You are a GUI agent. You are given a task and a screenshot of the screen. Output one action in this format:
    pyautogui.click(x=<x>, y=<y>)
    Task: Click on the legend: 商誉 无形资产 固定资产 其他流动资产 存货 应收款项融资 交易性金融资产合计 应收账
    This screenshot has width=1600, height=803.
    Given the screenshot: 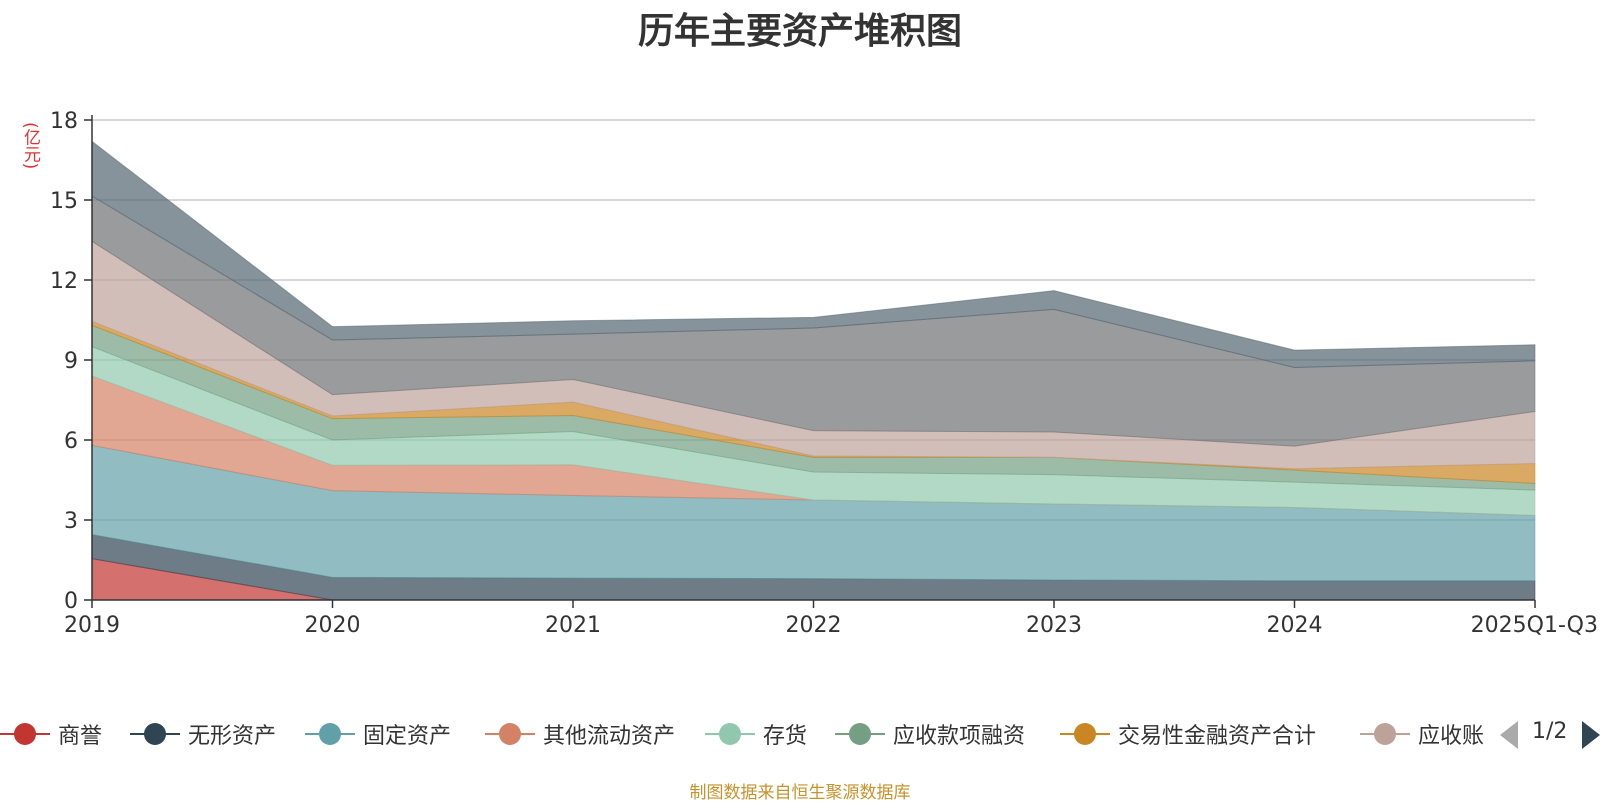 What is the action you would take?
    pyautogui.click(x=800, y=734)
    